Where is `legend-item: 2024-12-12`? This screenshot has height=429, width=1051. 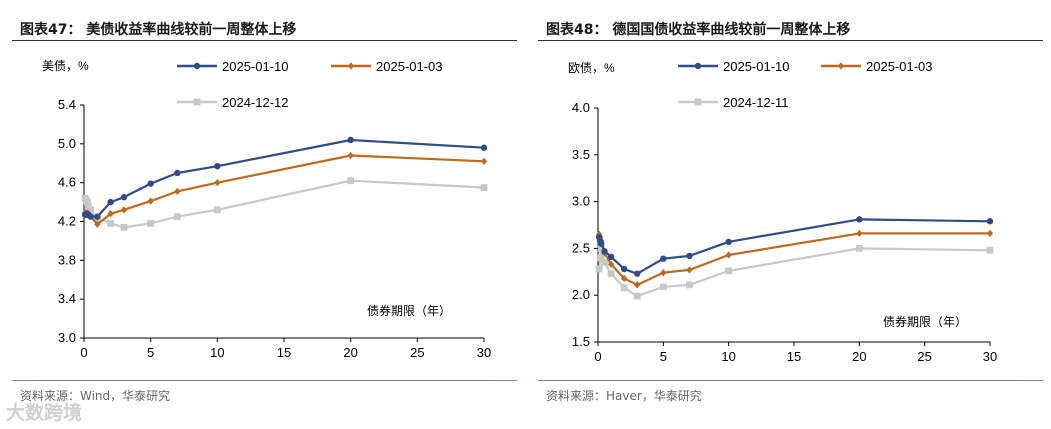
legend-item: 2024-12-12 is located at coordinates (233, 102).